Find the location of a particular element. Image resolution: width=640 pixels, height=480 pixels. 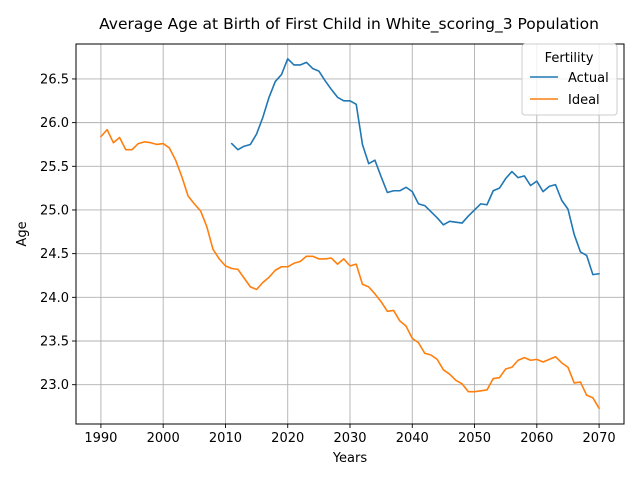

y-tick-label: 26.0 is located at coordinates (54, 123).